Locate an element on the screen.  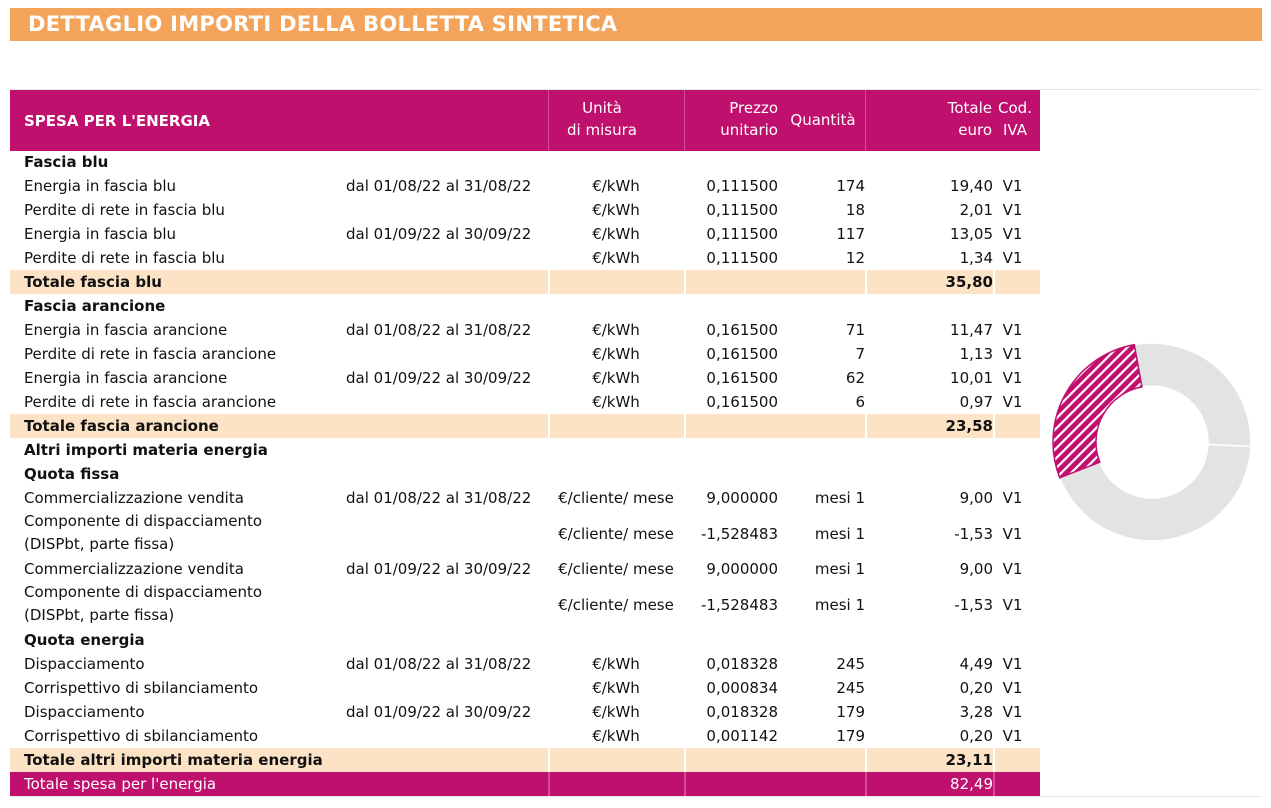
row-quantity: 174 is located at coordinates (850, 186).